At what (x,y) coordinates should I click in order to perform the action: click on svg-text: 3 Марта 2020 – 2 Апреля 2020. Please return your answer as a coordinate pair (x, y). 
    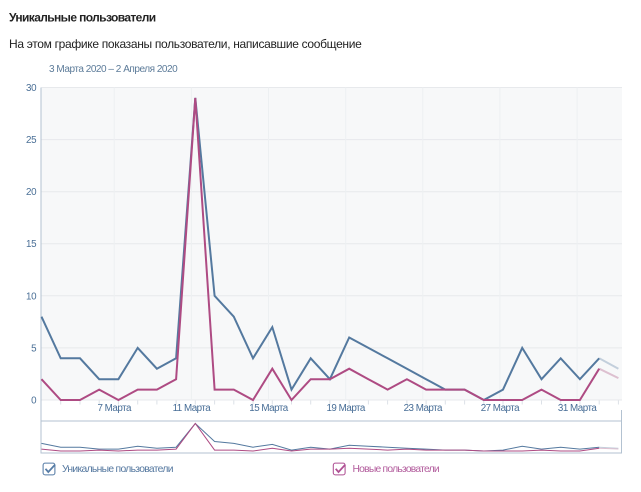
    Looking at the image, I should click on (113, 69).